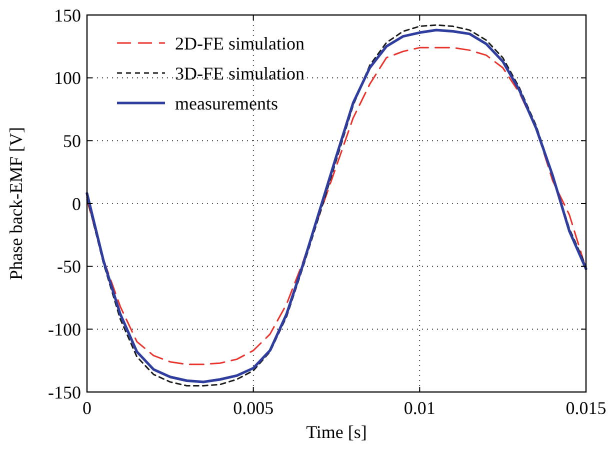  Describe the element at coordinates (239, 43) in the screenshot. I see `legend-label: 2D-FE simulation` at that location.